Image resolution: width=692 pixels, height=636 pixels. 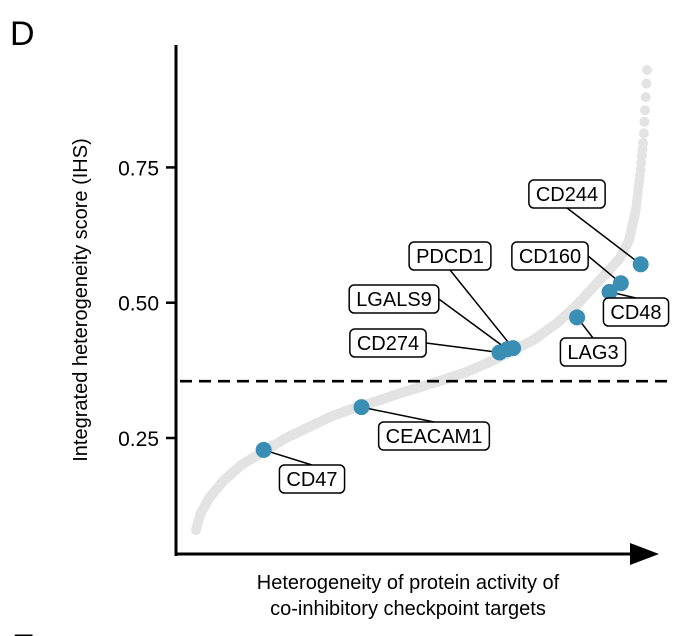 I want to click on y-tick-label: 0.25, so click(x=138, y=439).